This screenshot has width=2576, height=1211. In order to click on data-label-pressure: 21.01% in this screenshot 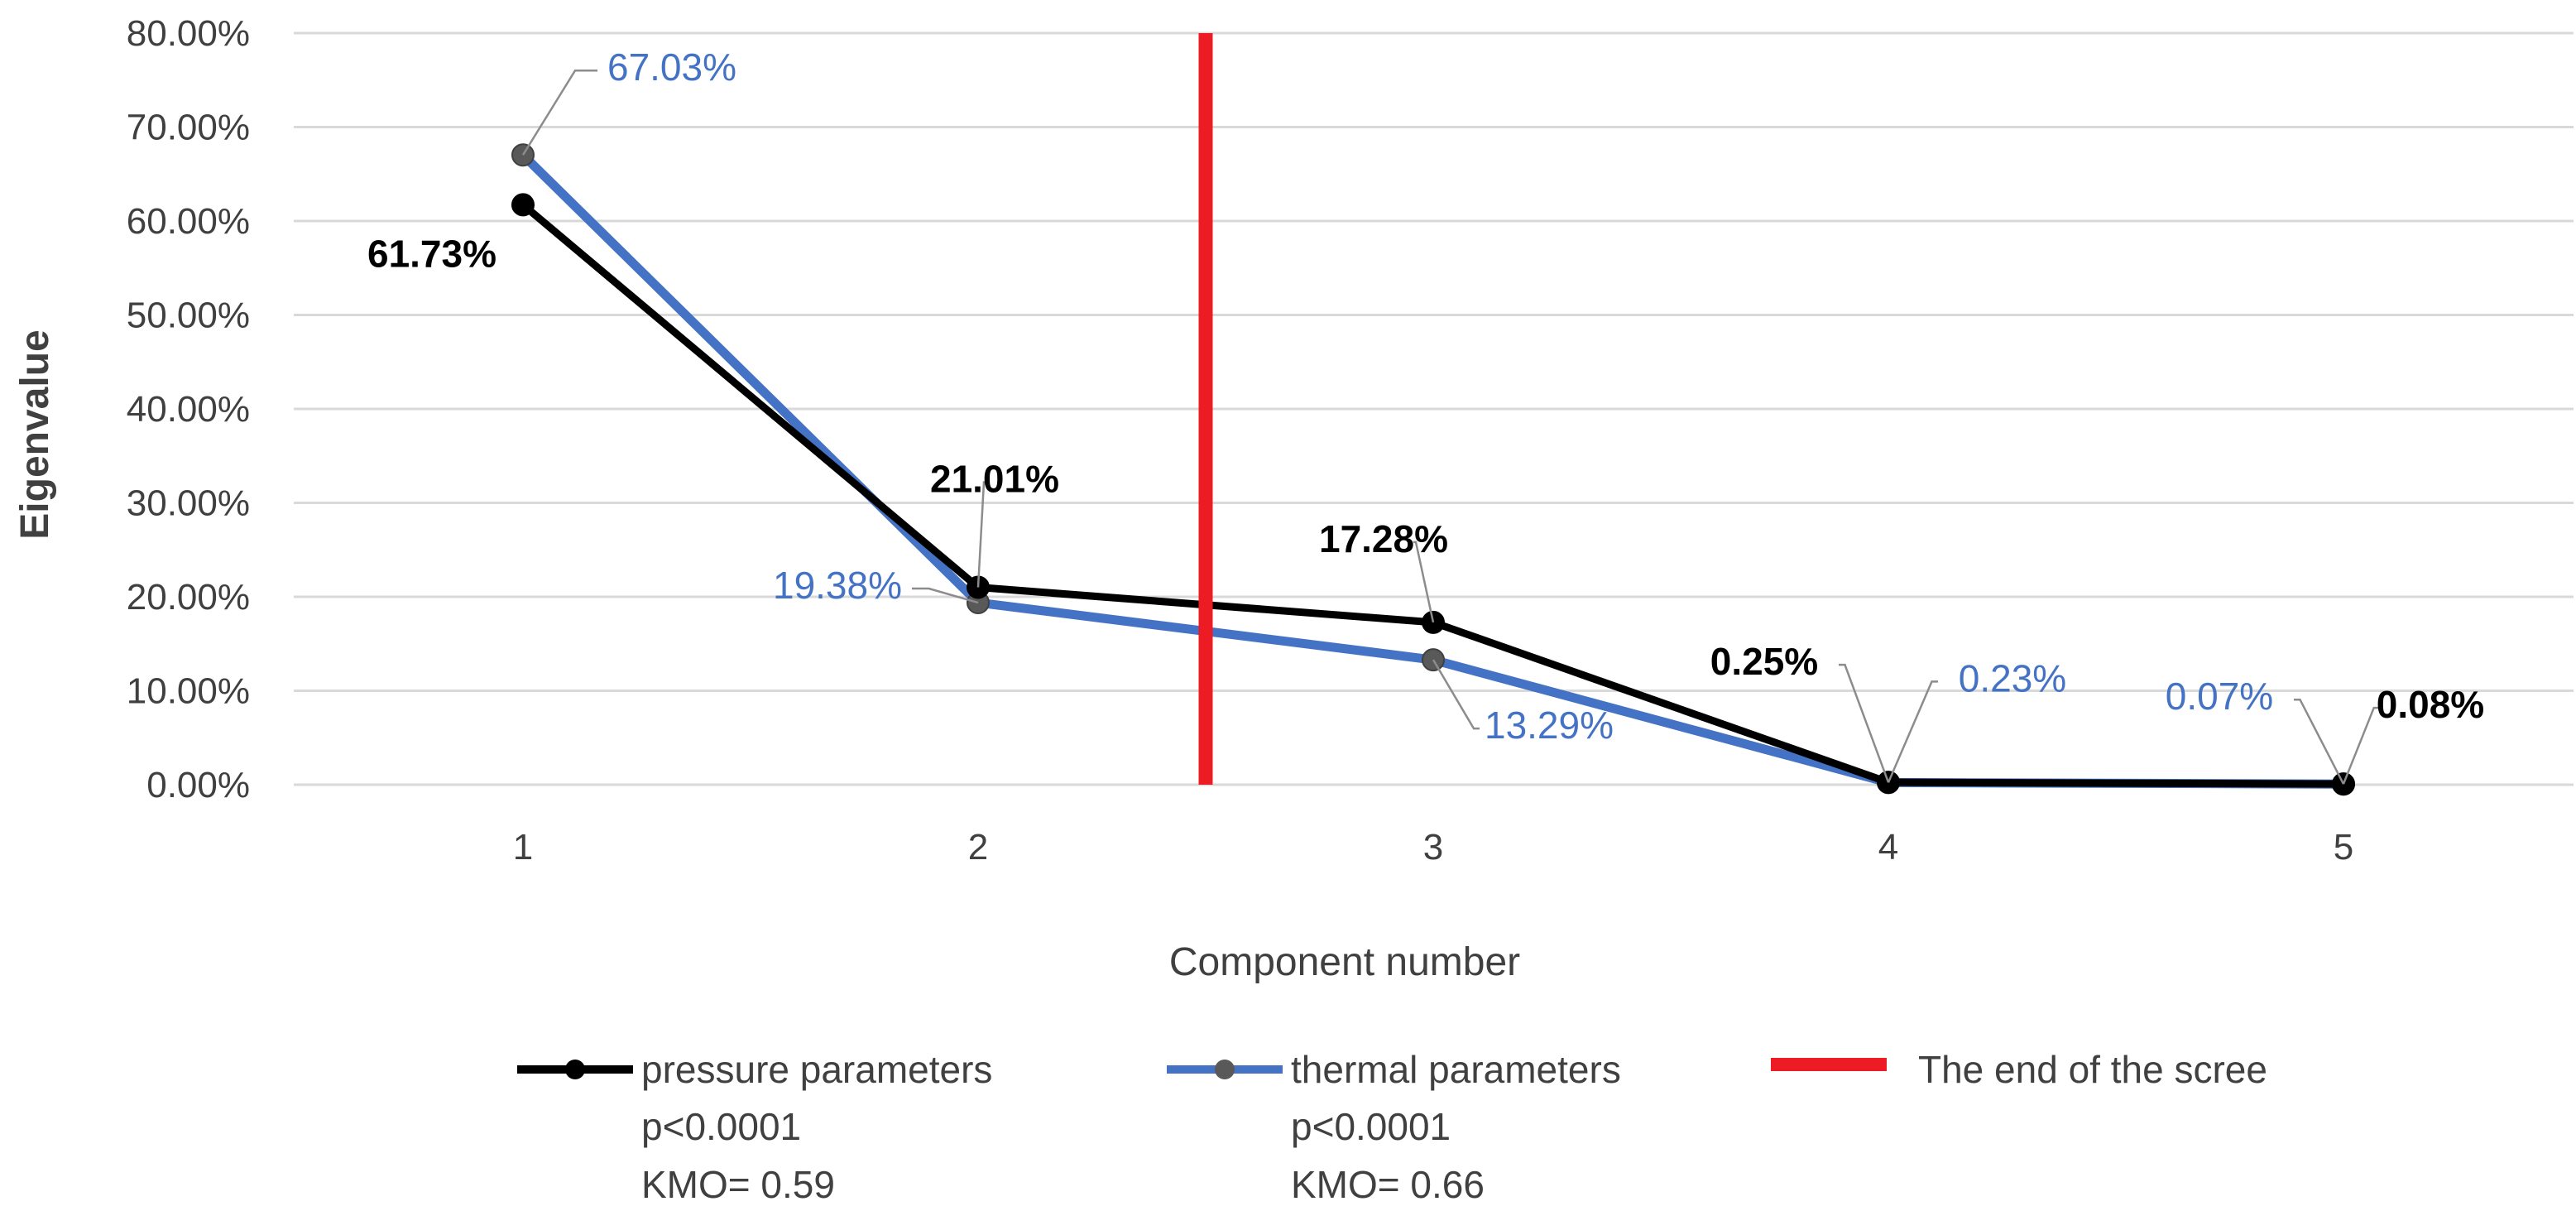, I will do `click(995, 479)`.